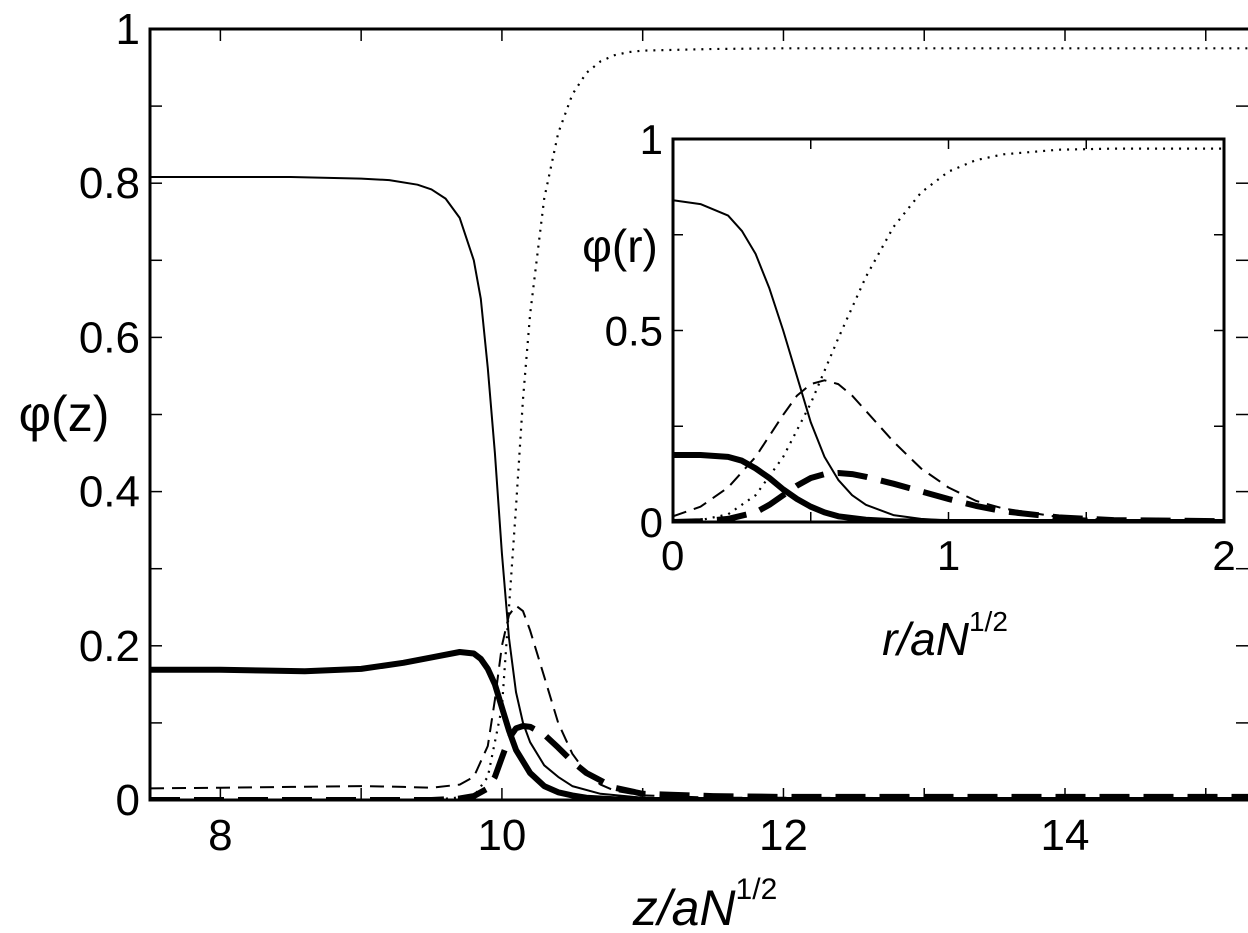 This screenshot has height=933, width=1248. I want to click on inset-x-axis-label: r/aN1/2, so click(945, 635).